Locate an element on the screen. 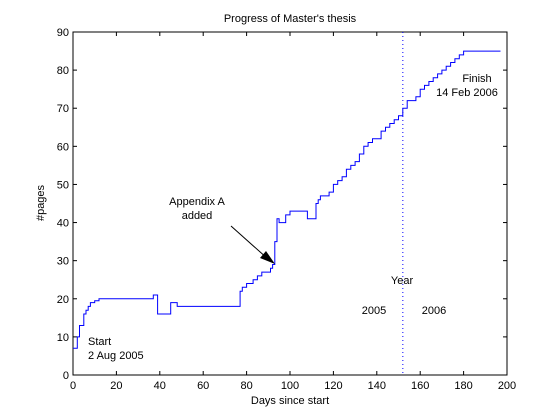 This screenshot has height=420, width=560. y-tick-label: 60 is located at coordinates (63, 147).